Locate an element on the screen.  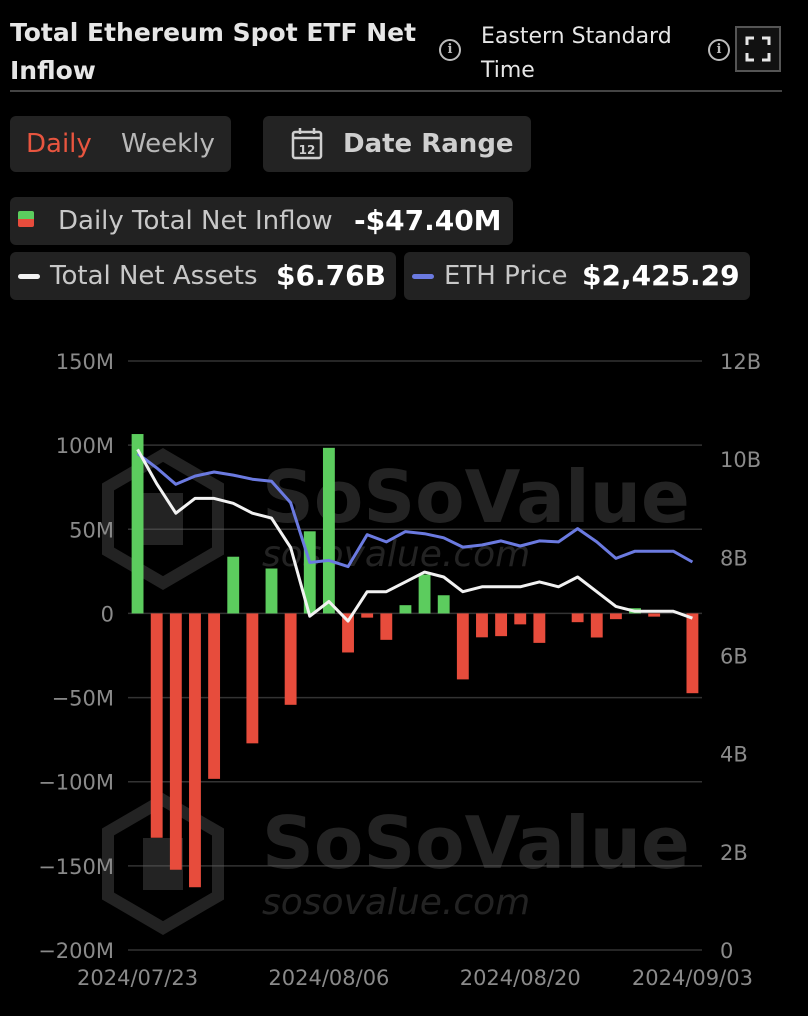
x-tick-label: 2024/08/06 is located at coordinates (328, 978).